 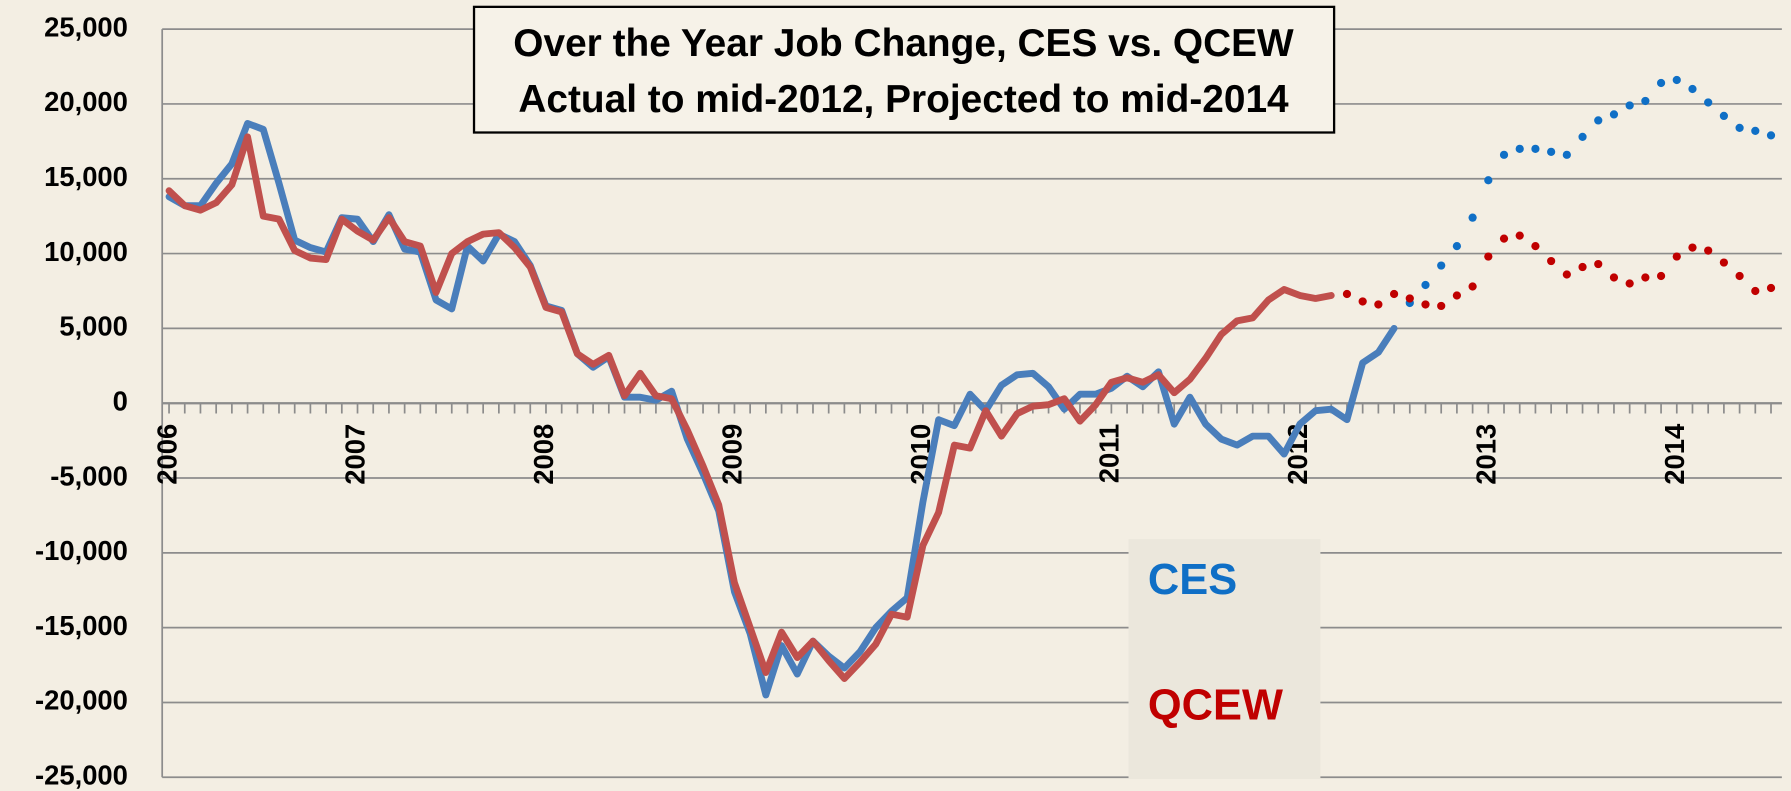 I want to click on x-tick-label: 2007, so click(x=355, y=454).